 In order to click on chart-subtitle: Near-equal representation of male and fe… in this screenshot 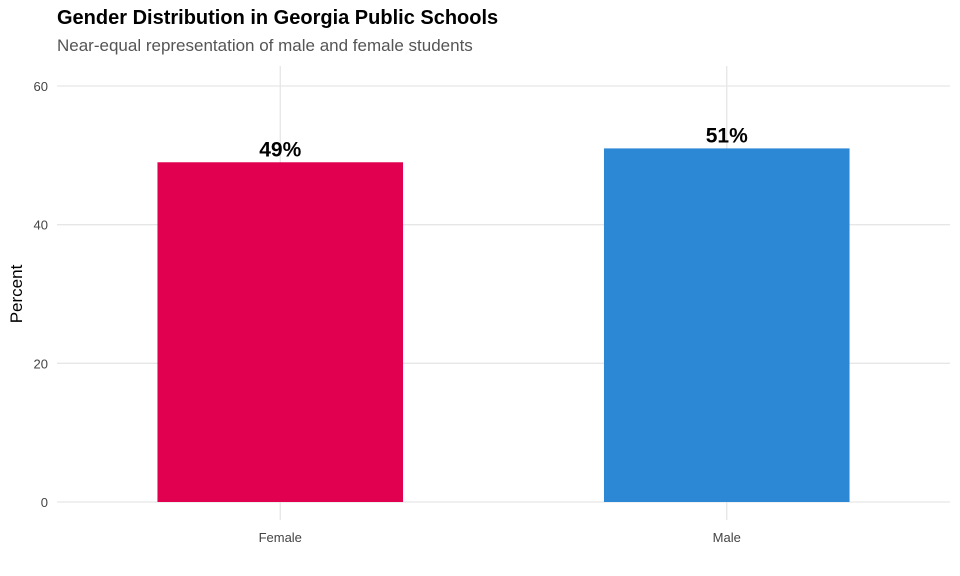, I will do `click(265, 45)`.